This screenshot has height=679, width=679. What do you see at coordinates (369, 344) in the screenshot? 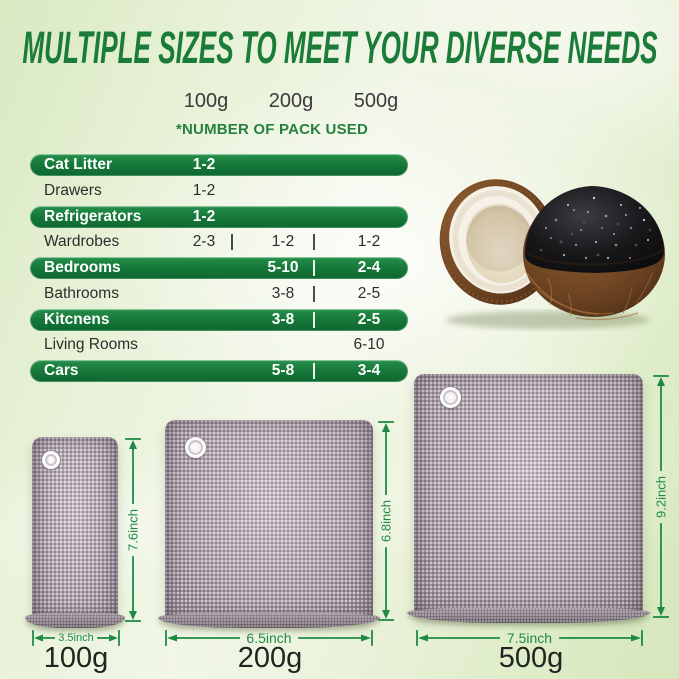
I see `cell-500g: 6-10` at bounding box center [369, 344].